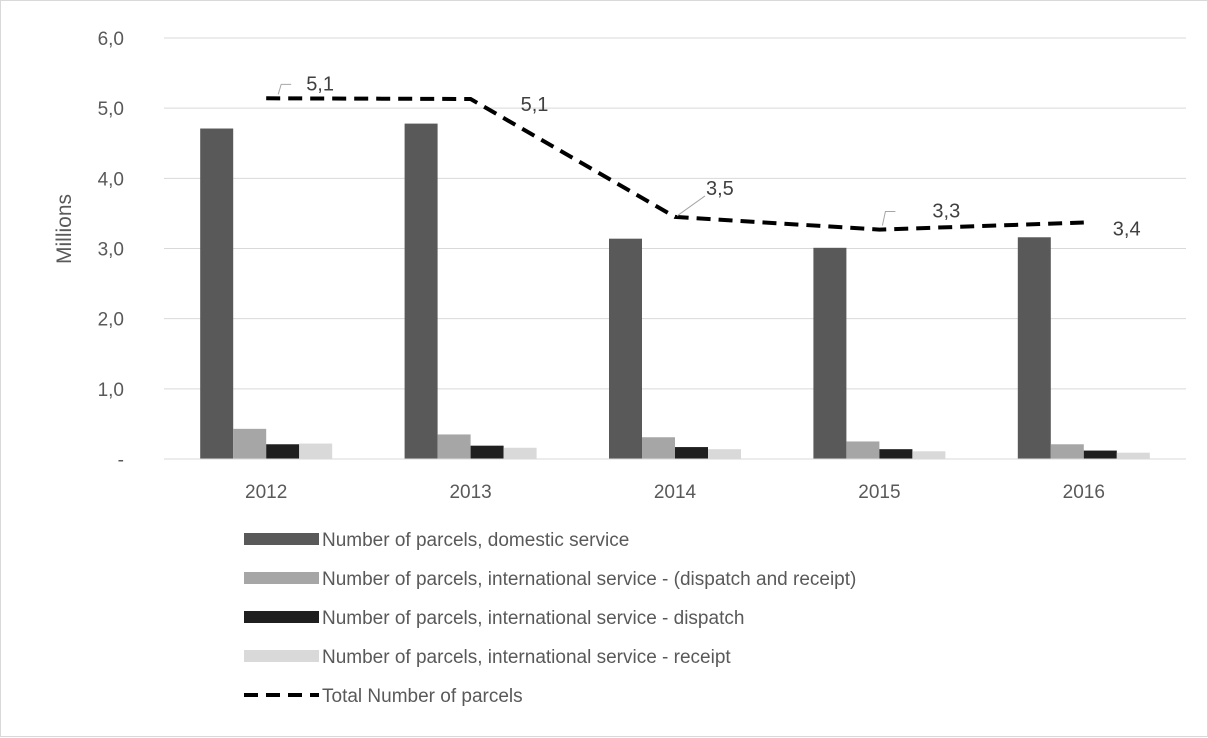 The width and height of the screenshot is (1208, 738). I want to click on x-tick-label: 2013, so click(470, 492).